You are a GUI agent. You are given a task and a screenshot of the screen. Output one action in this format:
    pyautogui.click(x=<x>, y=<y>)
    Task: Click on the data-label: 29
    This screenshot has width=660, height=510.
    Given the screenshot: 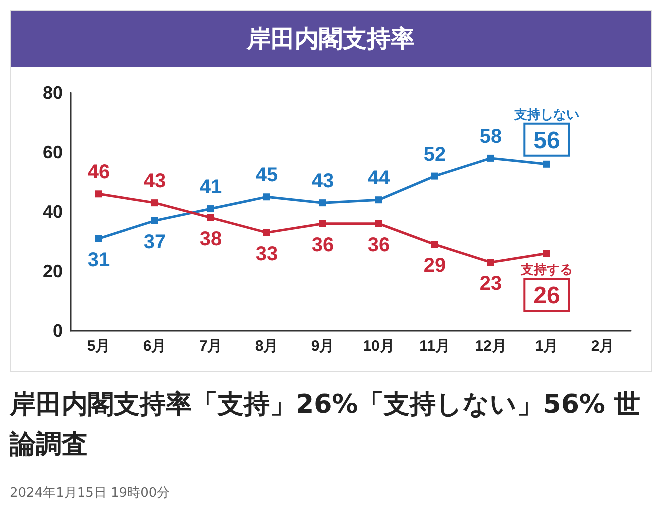 What is the action you would take?
    pyautogui.click(x=435, y=266)
    